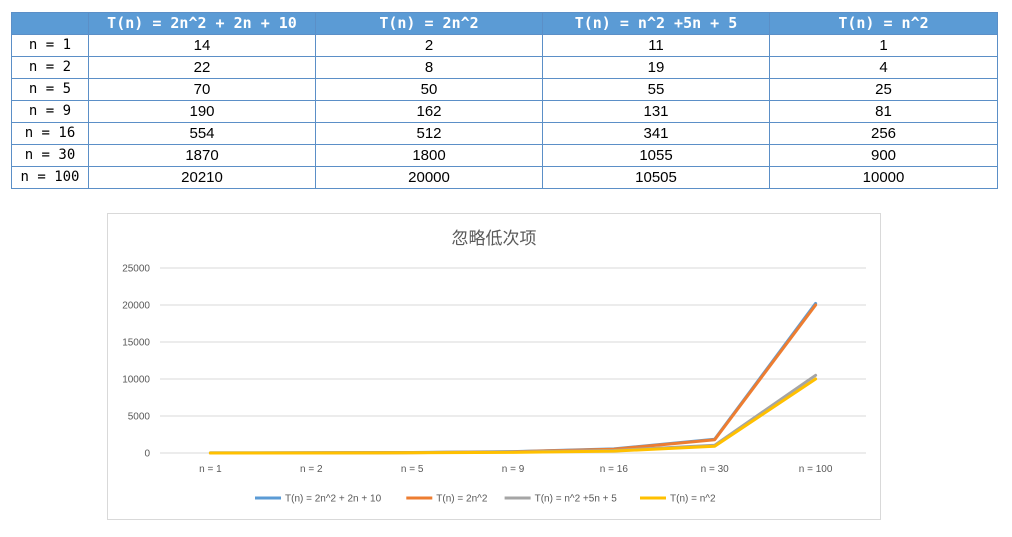 The height and width of the screenshot is (537, 1012). What do you see at coordinates (883, 89) in the screenshot?
I see `table-cell: 25` at bounding box center [883, 89].